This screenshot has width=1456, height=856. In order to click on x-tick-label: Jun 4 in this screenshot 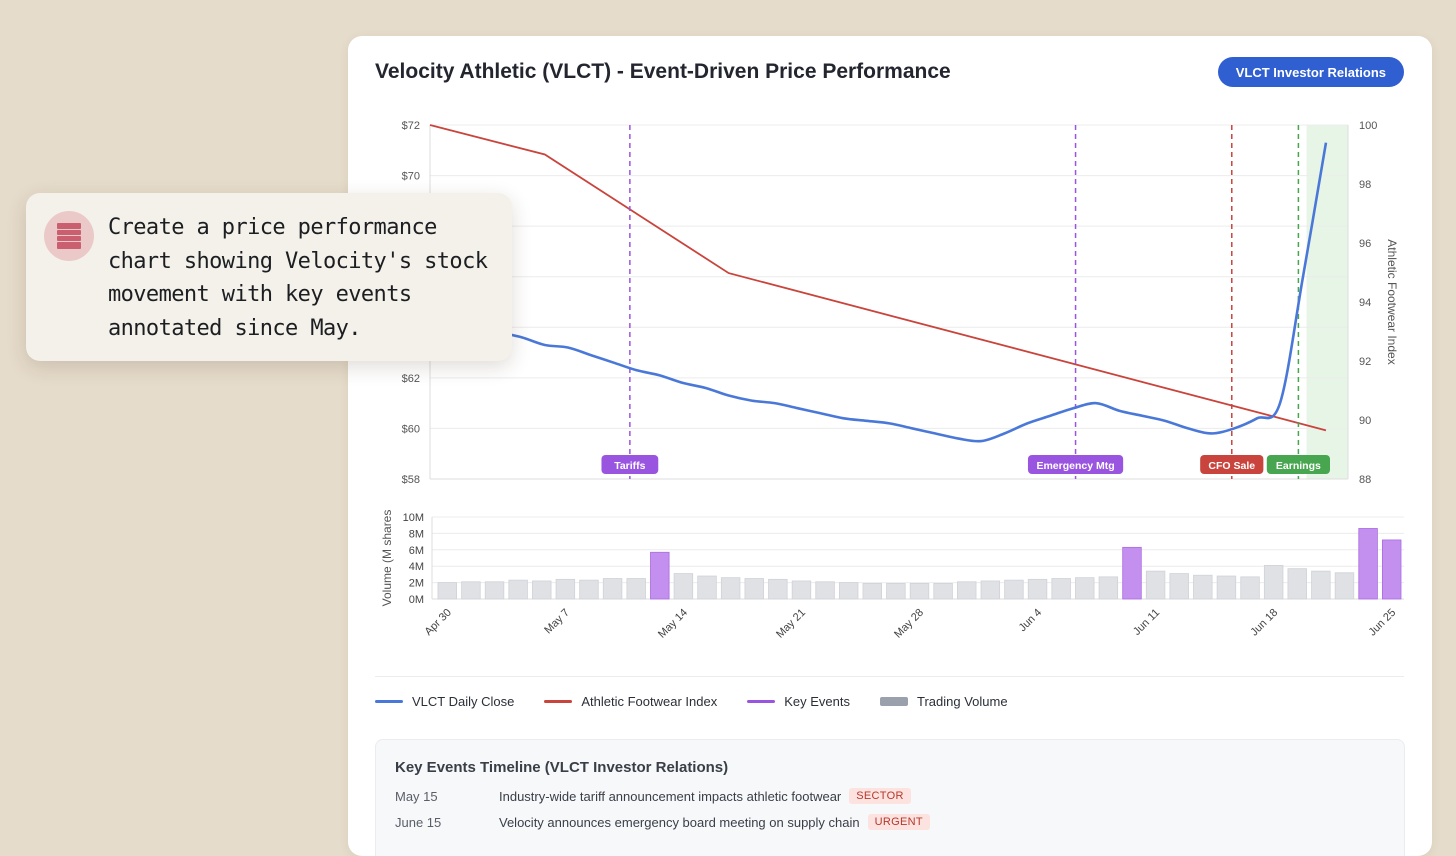, I will do `click(1031, 621)`.